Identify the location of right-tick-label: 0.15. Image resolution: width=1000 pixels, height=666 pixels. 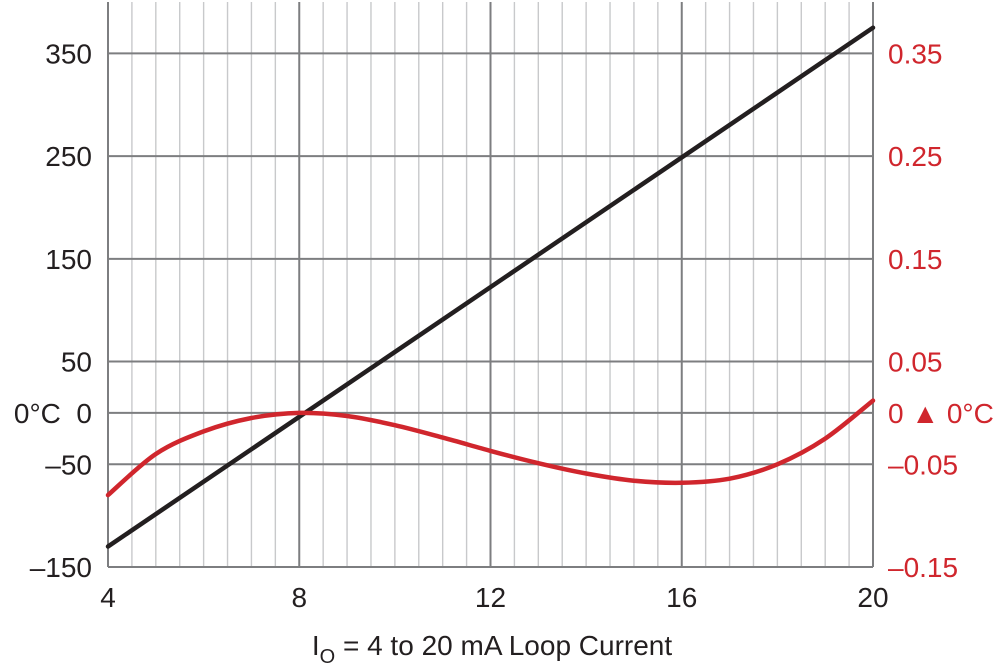
(915, 259).